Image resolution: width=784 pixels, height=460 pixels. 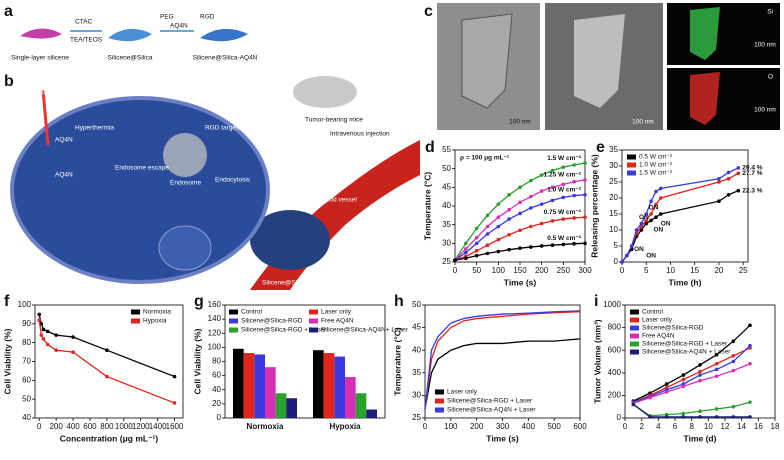 I want to click on panel-label: c, so click(x=428, y=11).